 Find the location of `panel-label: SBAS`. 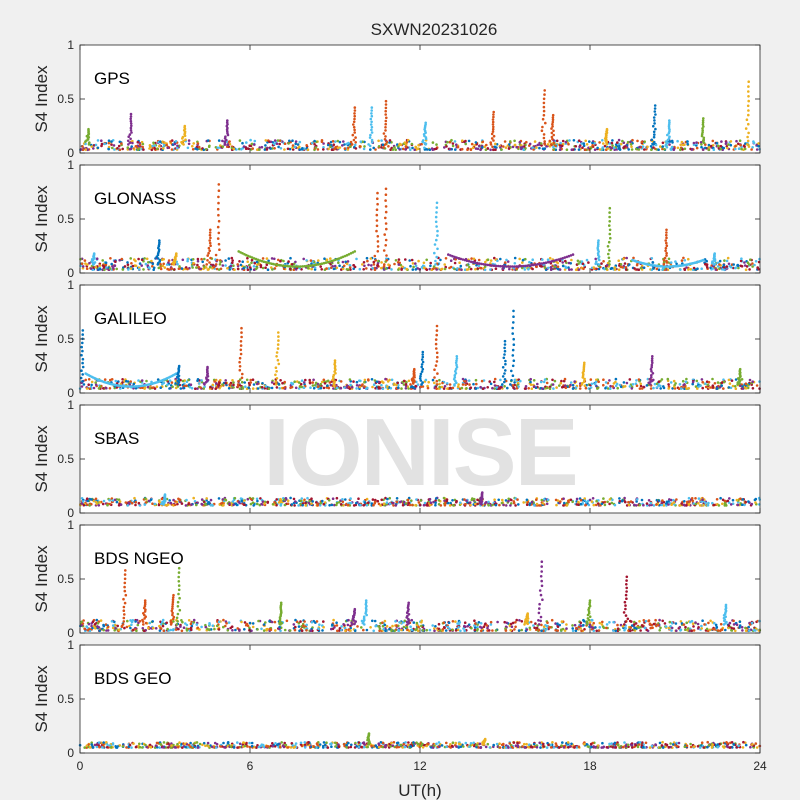

panel-label: SBAS is located at coordinates (116, 438).